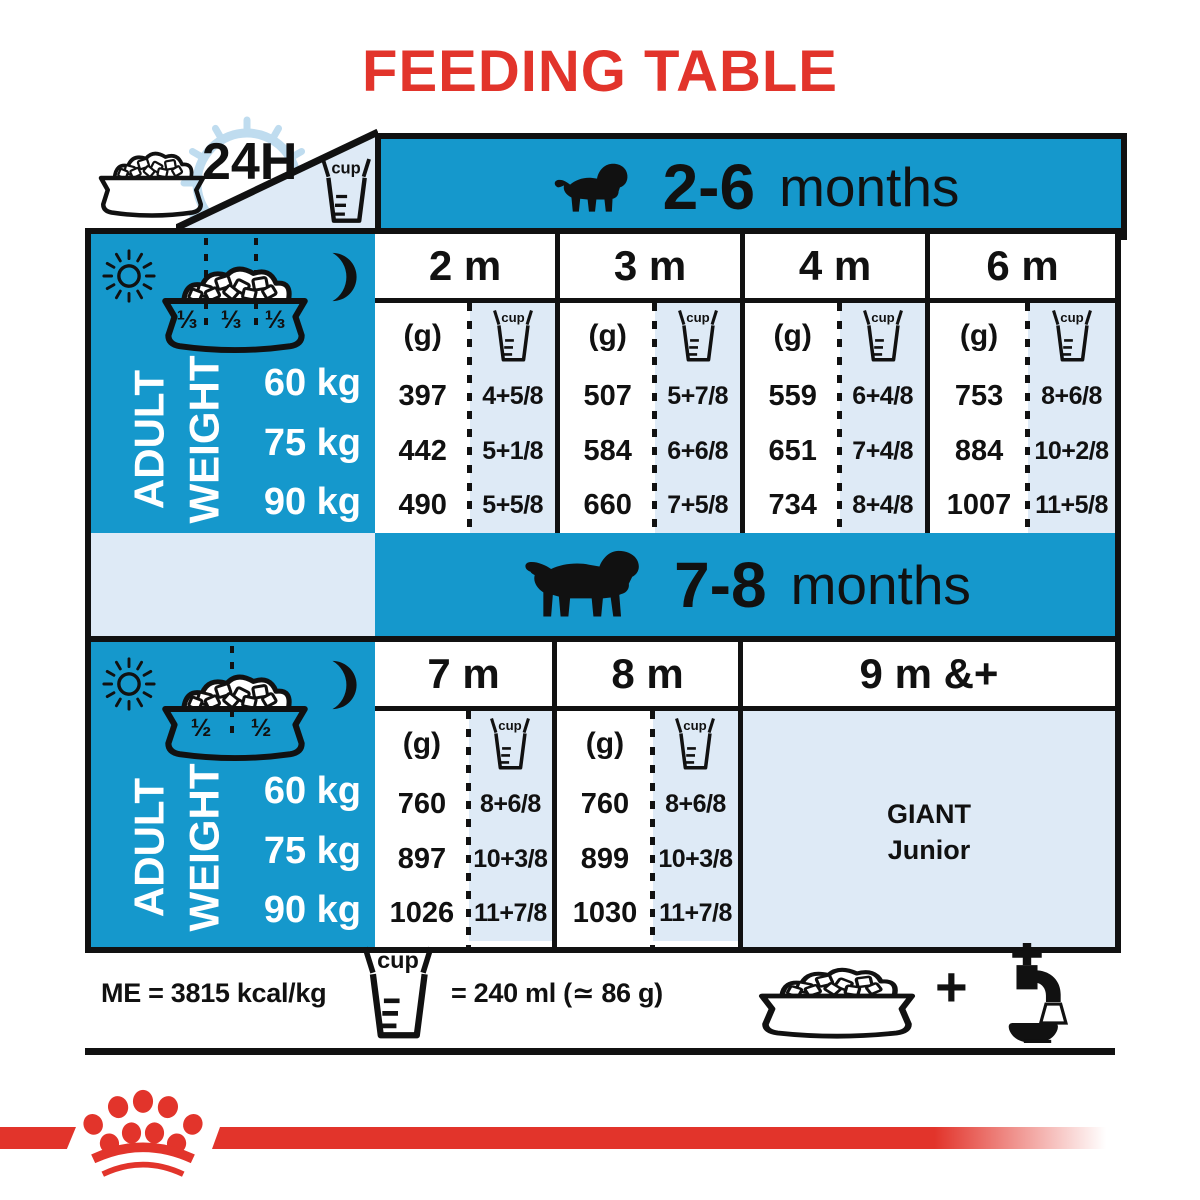  Describe the element at coordinates (465, 268) in the screenshot. I see `age-header: 2 m` at that location.